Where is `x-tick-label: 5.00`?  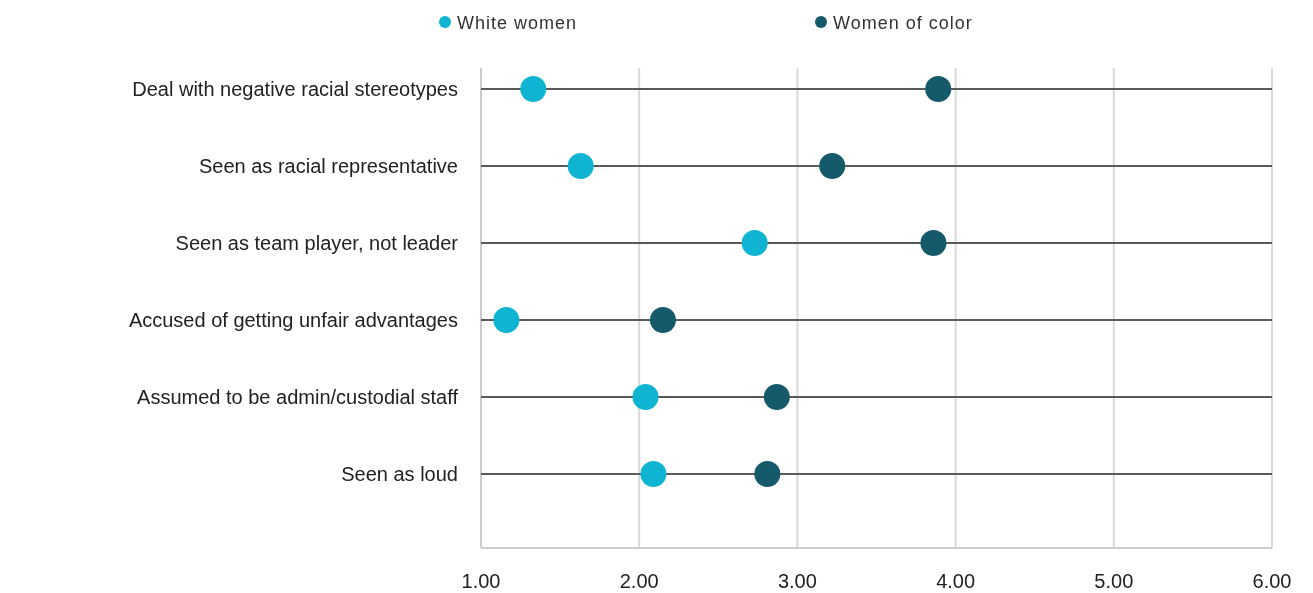 x-tick-label: 5.00 is located at coordinates (1114, 581).